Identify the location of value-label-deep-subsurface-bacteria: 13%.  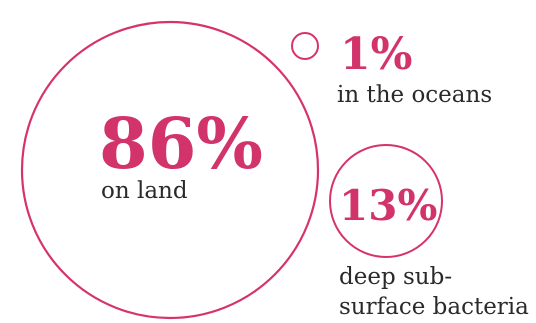
(388, 205).